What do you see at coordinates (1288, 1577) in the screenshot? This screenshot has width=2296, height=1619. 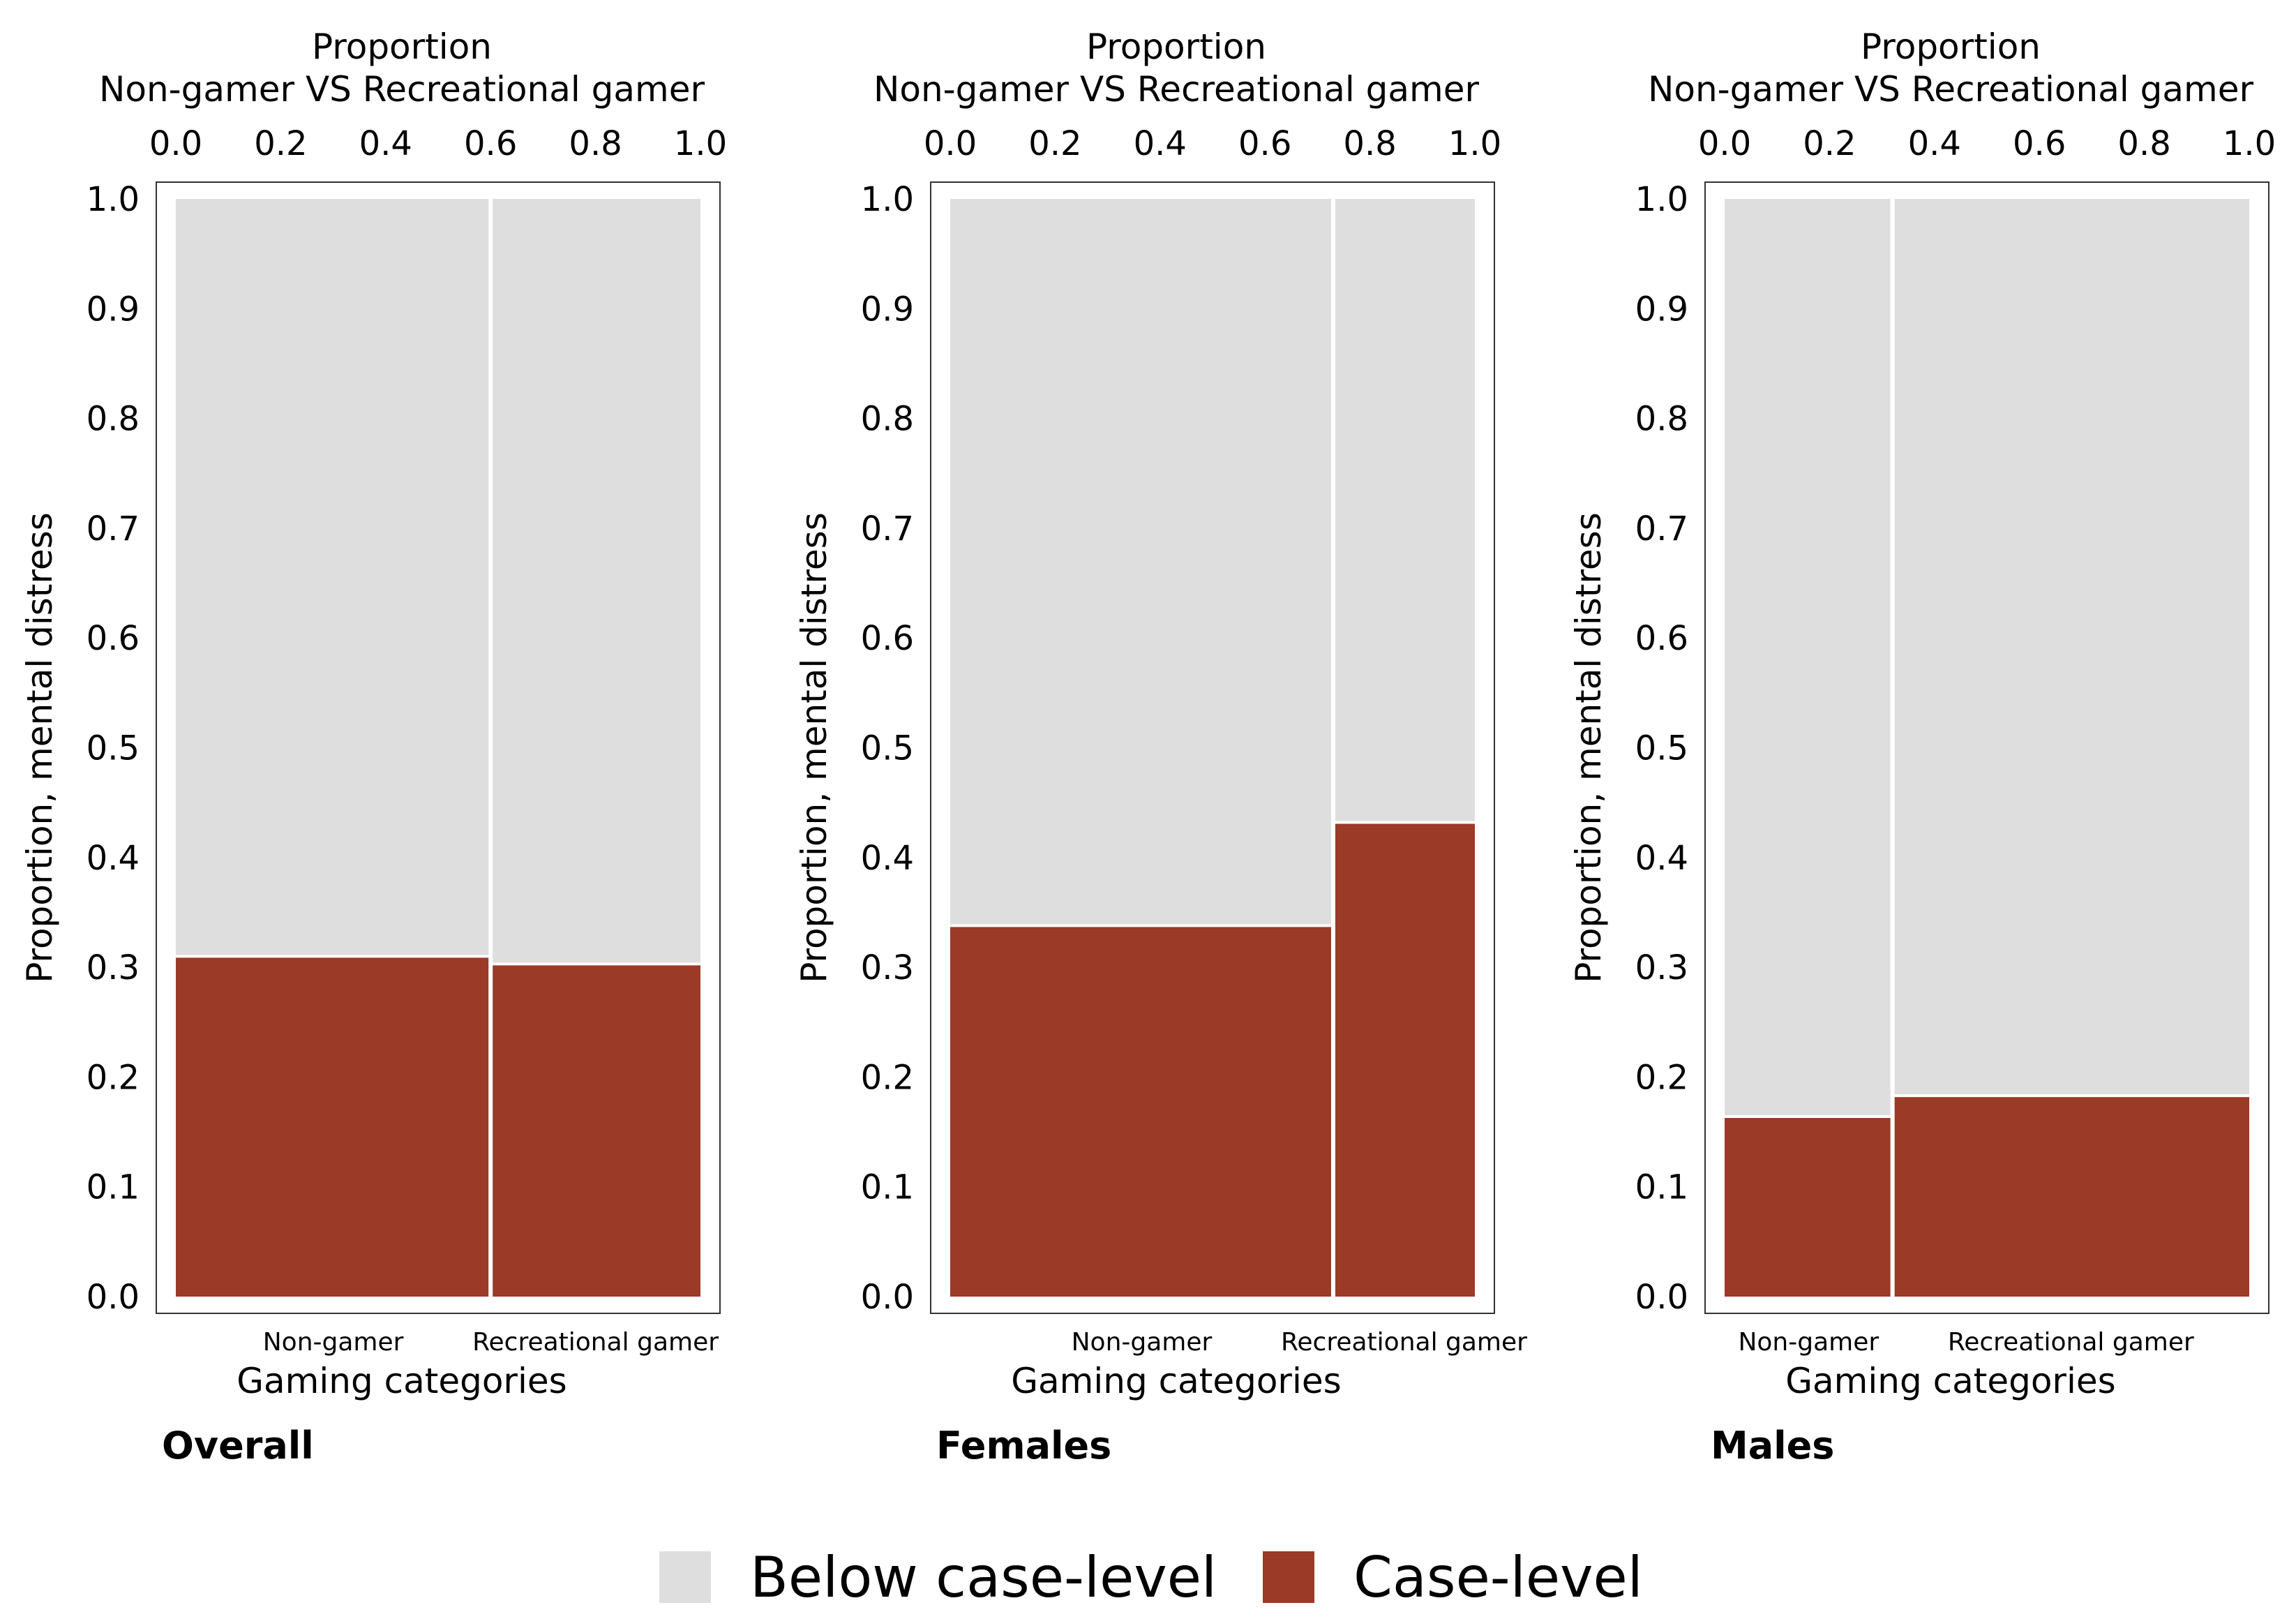 I see `legend-swatch-case-level` at bounding box center [1288, 1577].